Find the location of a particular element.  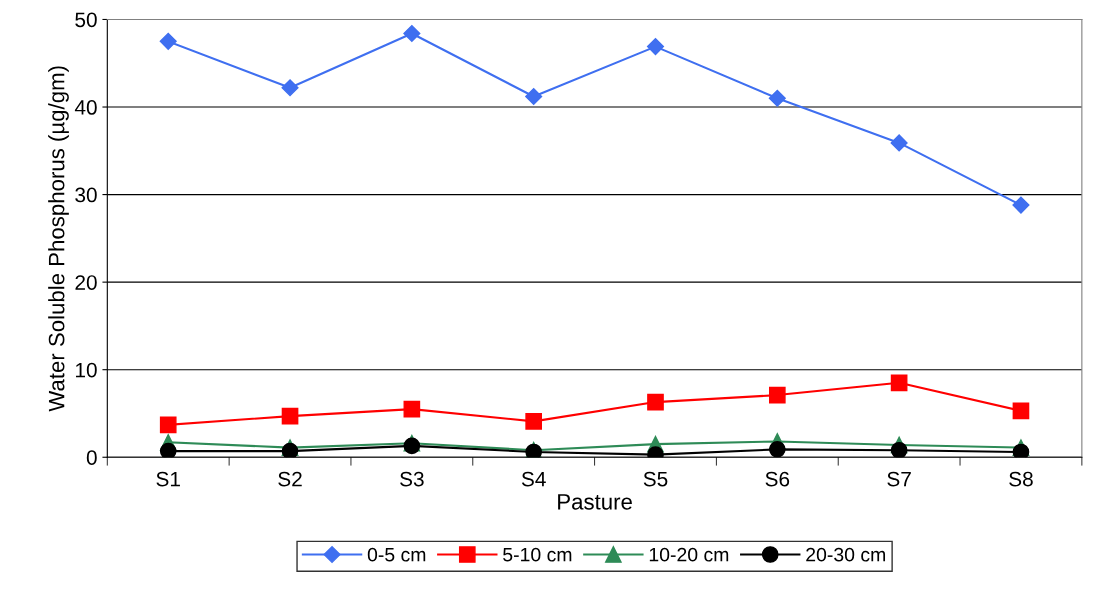

y-axis-title: Water Soluble Phosphorus (µg/gm) is located at coordinates (58, 239).